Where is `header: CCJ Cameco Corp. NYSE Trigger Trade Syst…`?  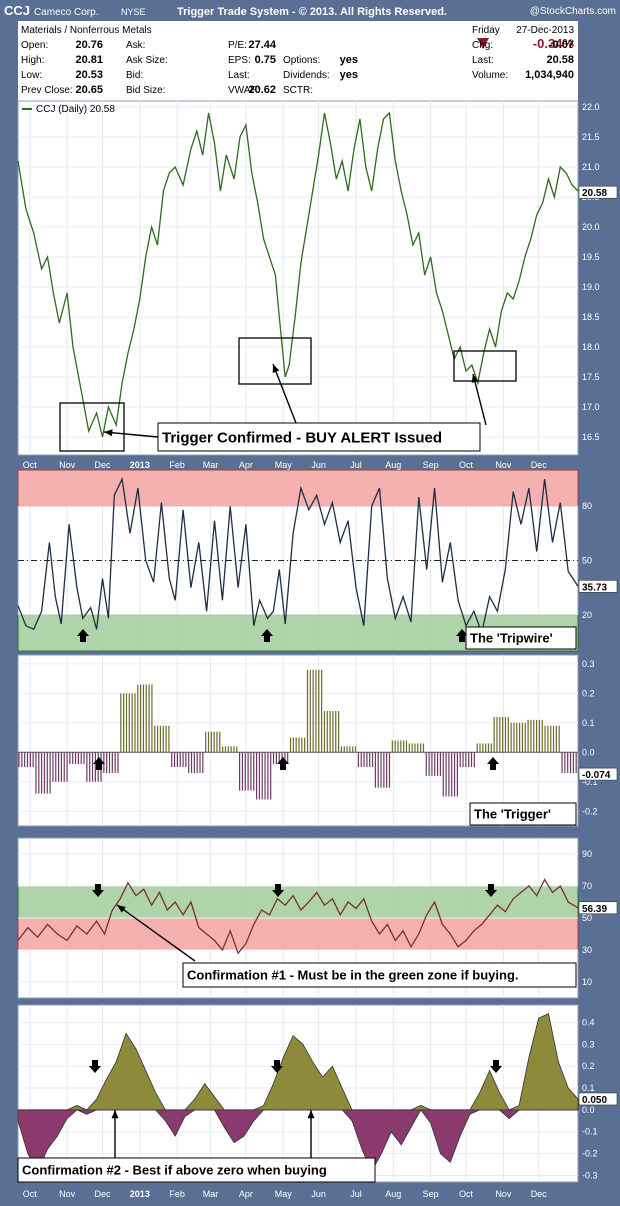 header: CCJ Cameco Corp. NYSE Trigger Trade Syst… is located at coordinates (310, 52).